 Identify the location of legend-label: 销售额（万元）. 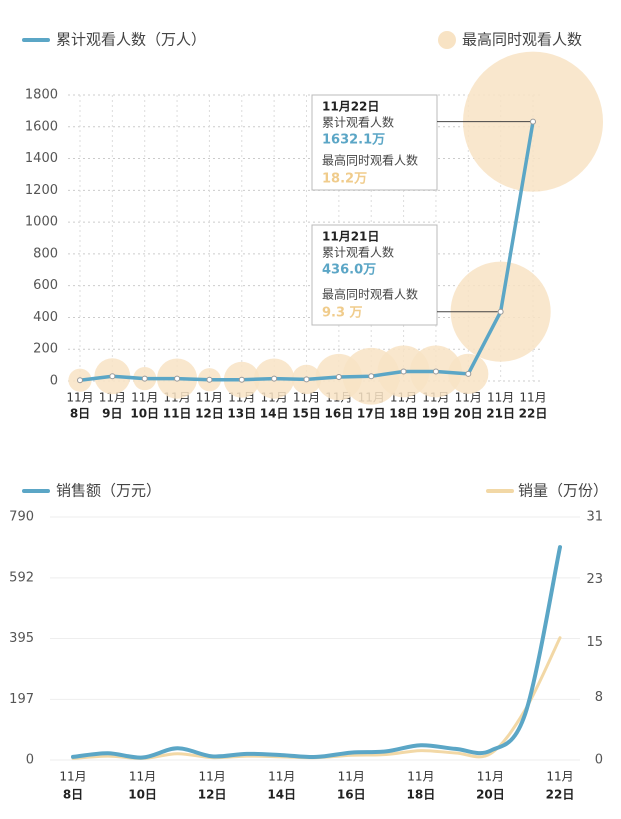
(108, 491).